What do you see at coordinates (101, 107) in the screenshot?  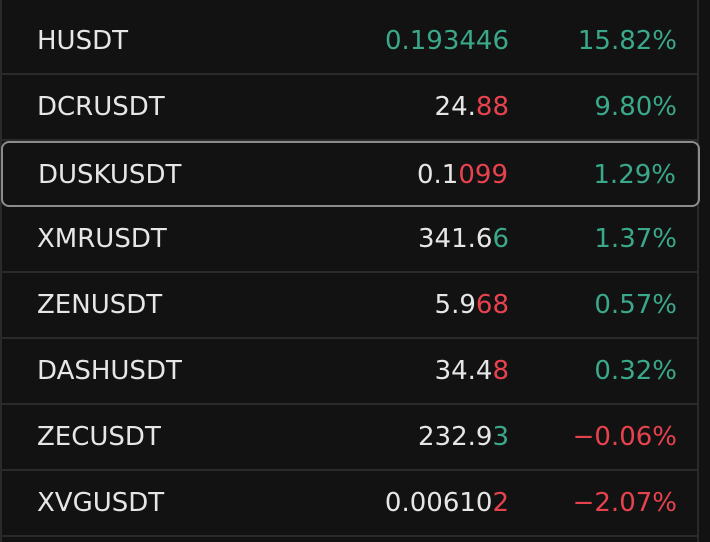 I see `symbol: DCRUSDT` at bounding box center [101, 107].